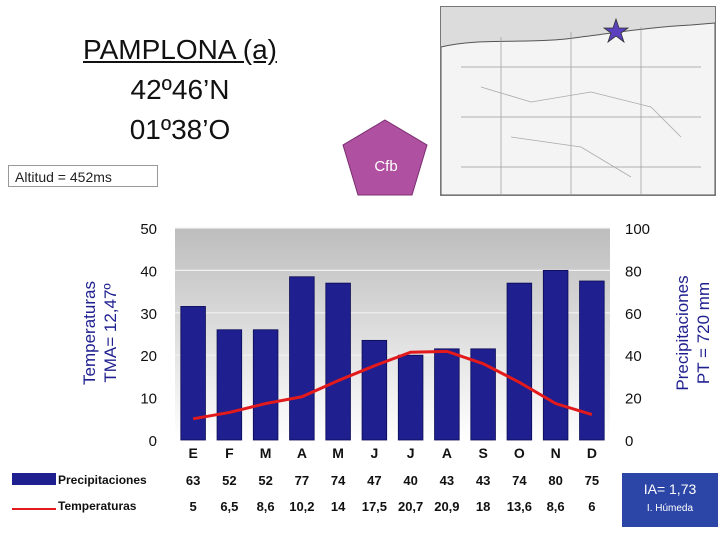 The height and width of the screenshot is (540, 720). I want to click on latitude: 42º46’N, so click(180, 89).